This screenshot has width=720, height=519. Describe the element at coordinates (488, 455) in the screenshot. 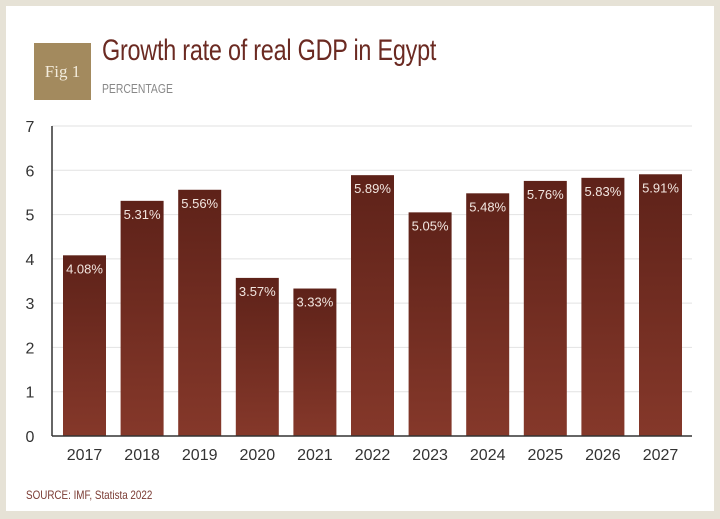

I see `x-tick-label: 2024` at that location.